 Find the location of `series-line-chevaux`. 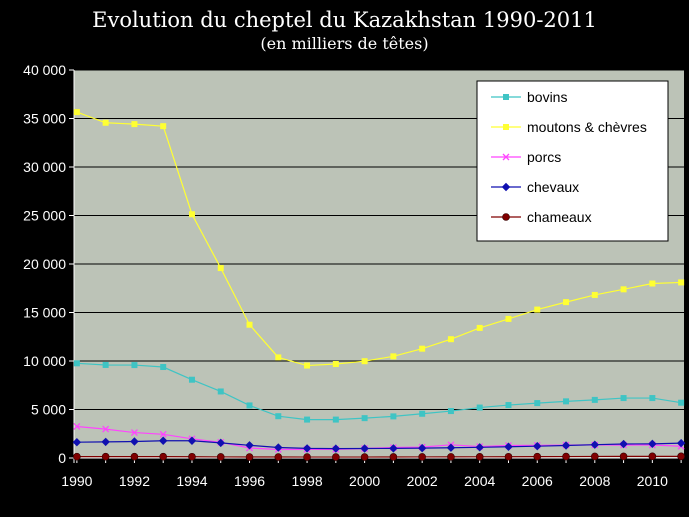

series-line-chevaux is located at coordinates (379, 445).